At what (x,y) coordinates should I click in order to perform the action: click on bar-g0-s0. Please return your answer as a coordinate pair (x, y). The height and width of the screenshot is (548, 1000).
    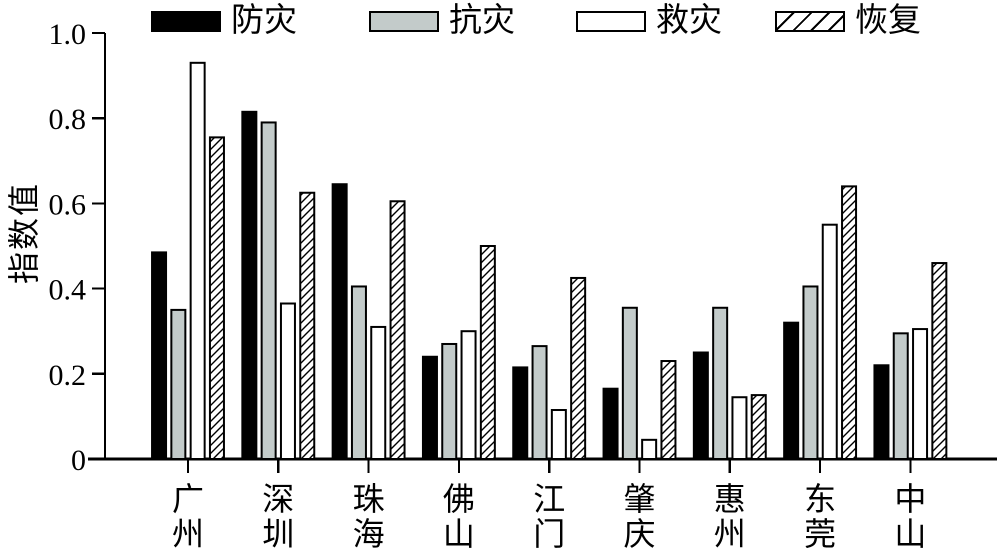
    Looking at the image, I should click on (159, 355).